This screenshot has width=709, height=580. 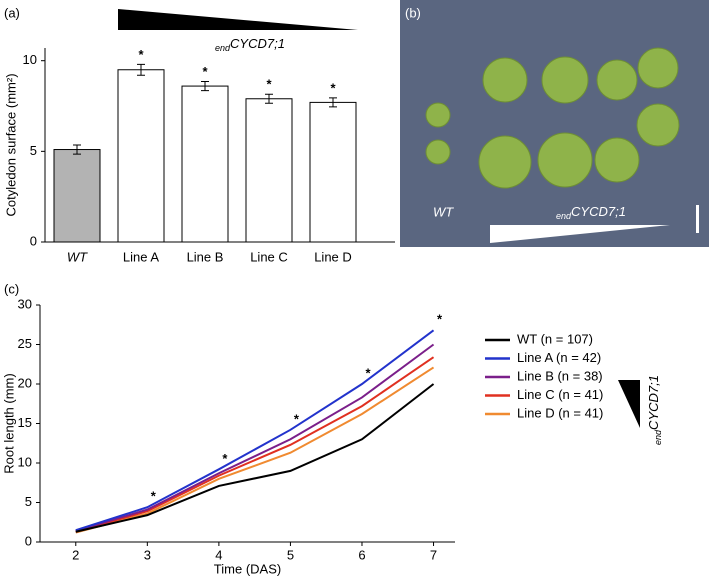 What do you see at coordinates (25, 303) in the screenshot?
I see `y-tick-label: 30` at bounding box center [25, 303].